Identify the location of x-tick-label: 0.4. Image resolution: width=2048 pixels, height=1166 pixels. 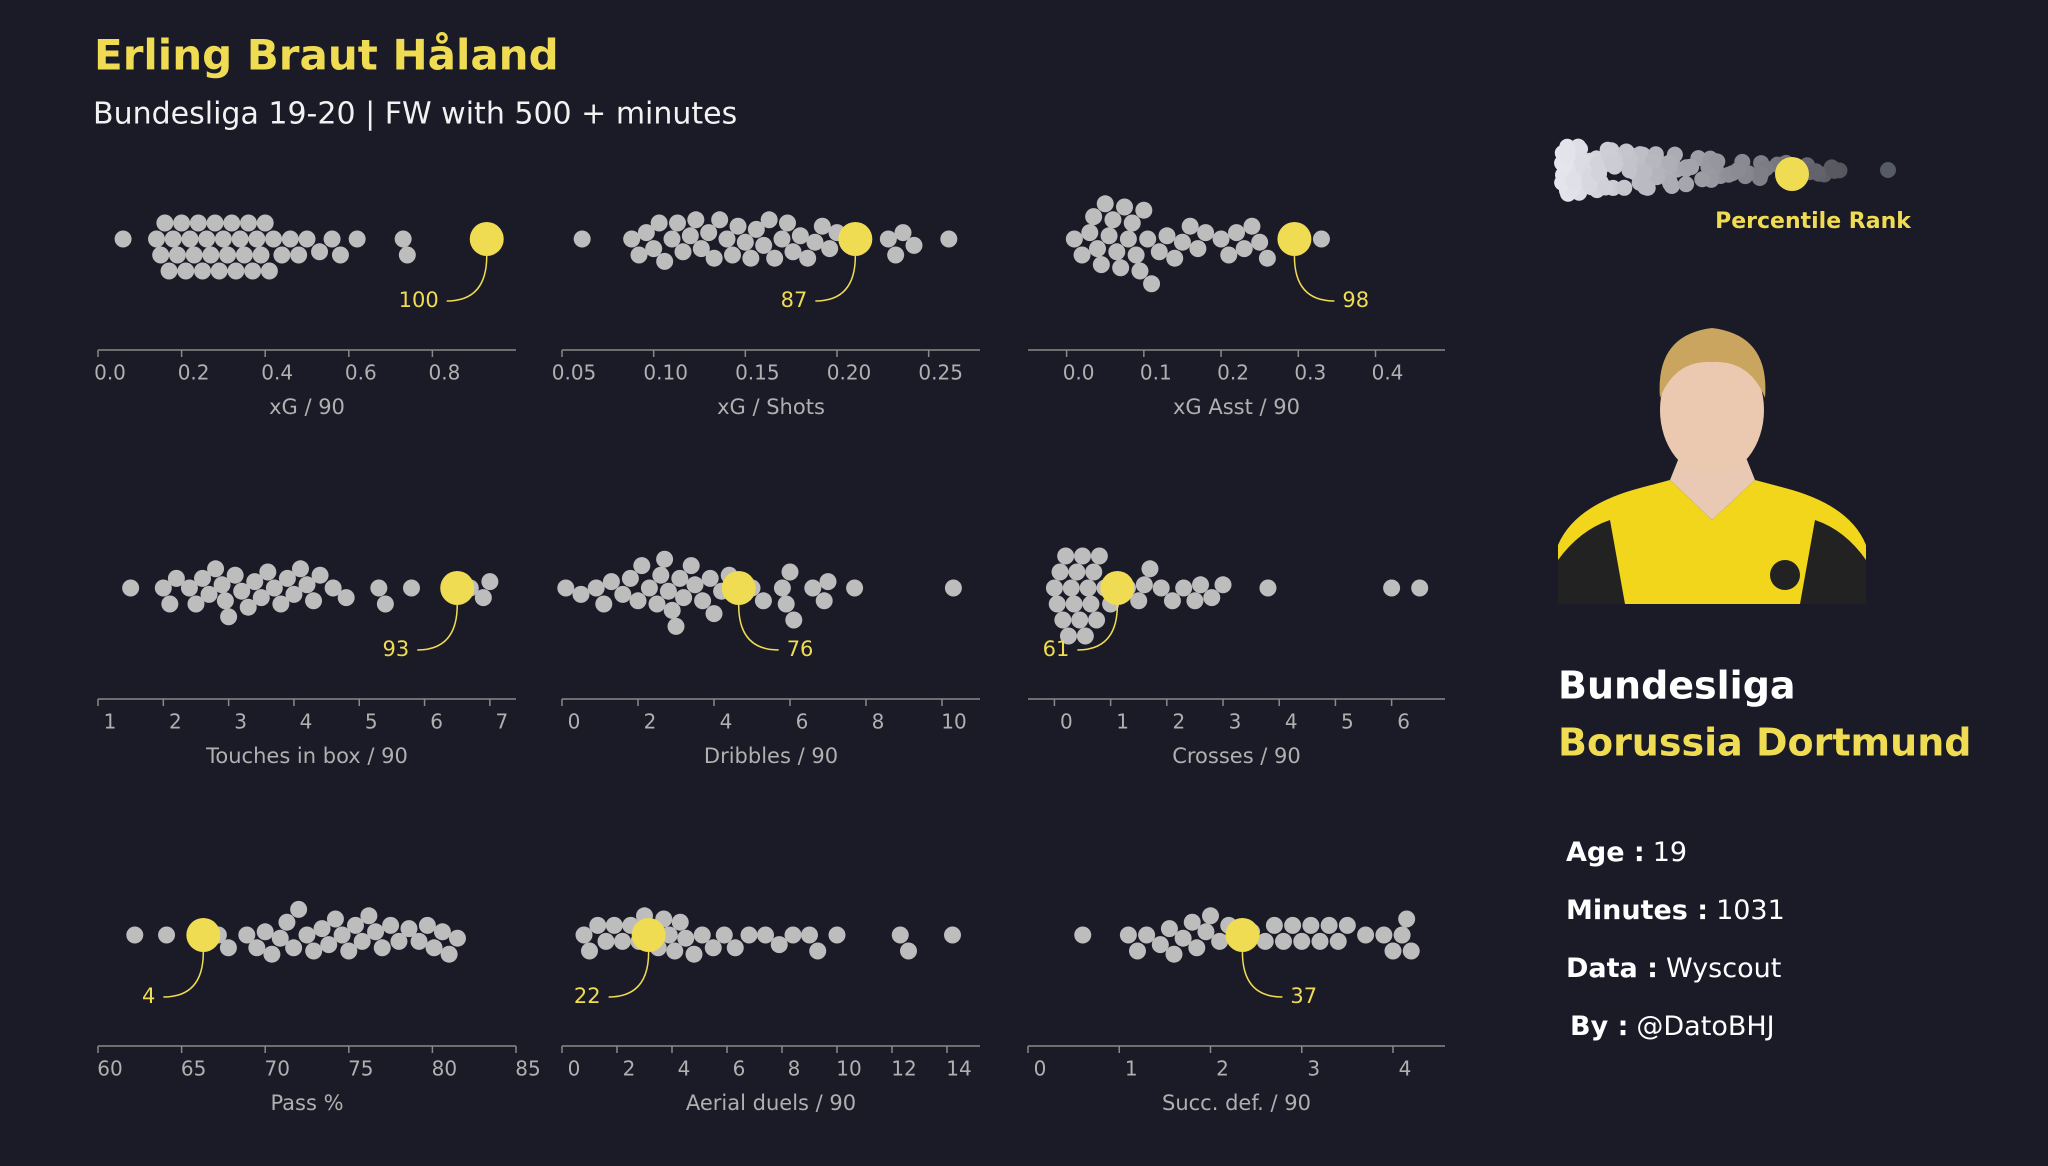
(1388, 373).